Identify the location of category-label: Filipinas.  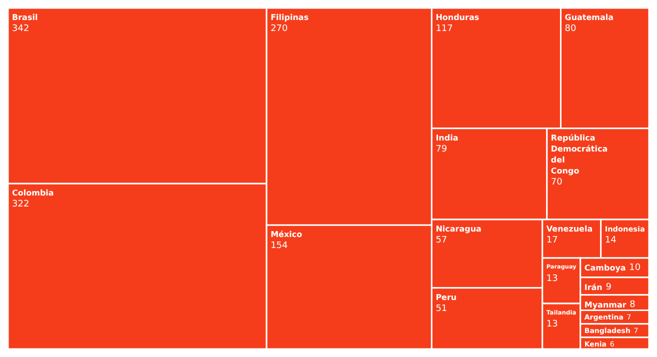
(289, 17).